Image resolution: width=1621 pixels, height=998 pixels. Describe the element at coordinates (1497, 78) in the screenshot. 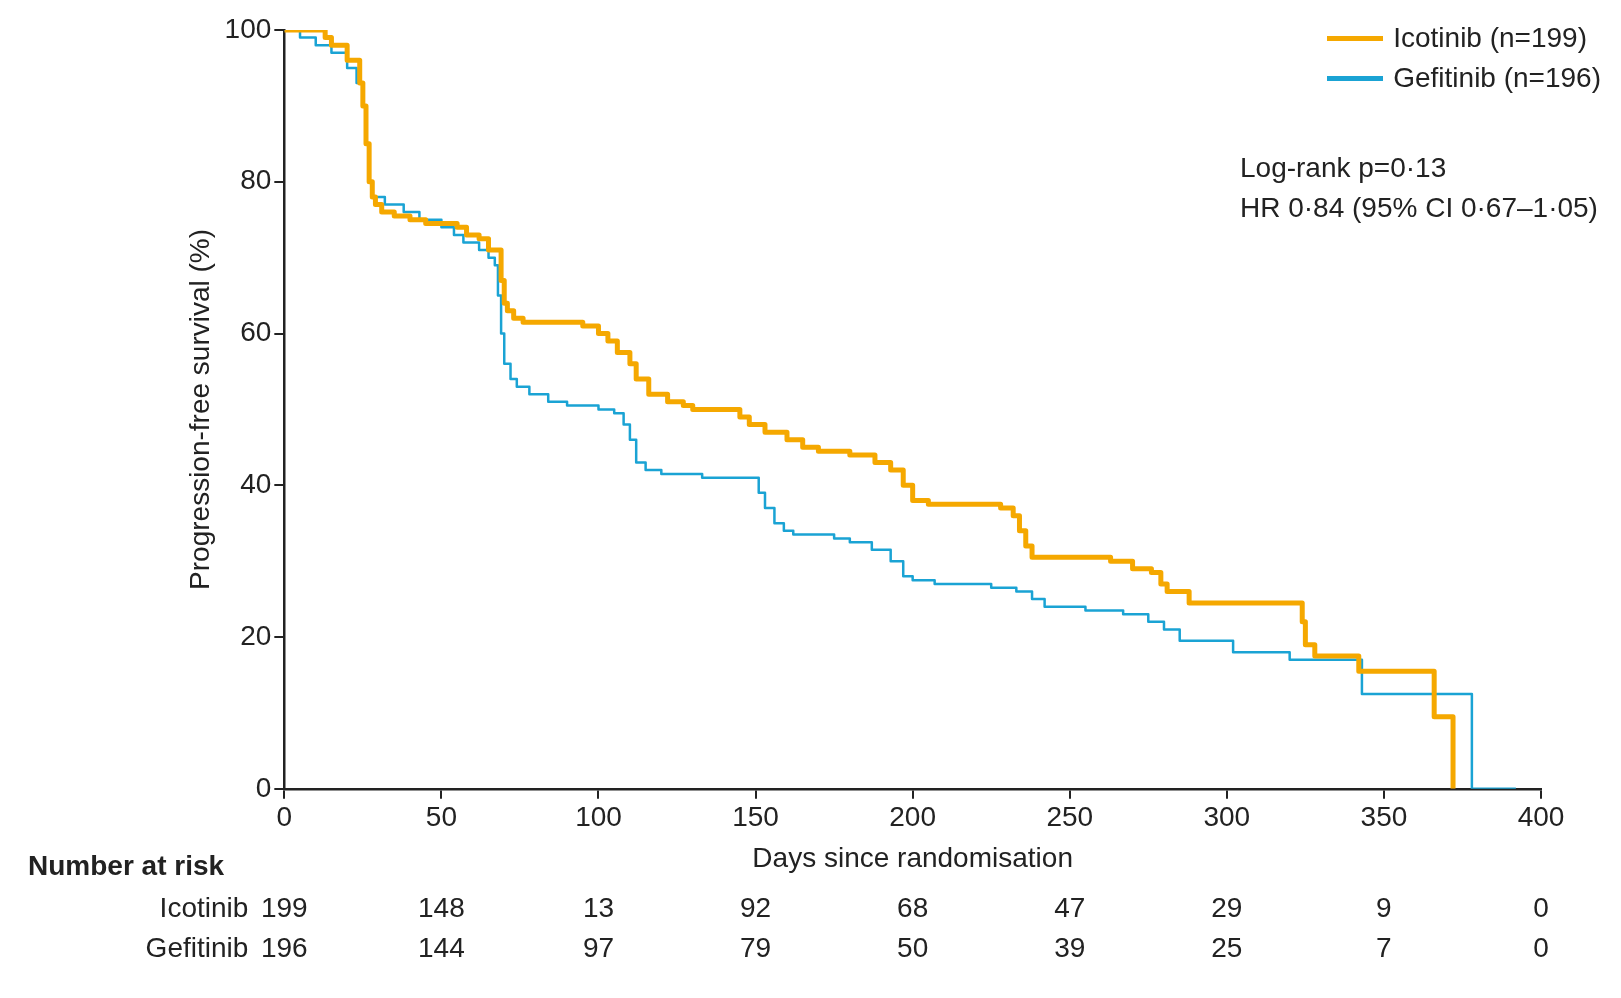

I see `legend-label: Gefitinib (n=196)` at that location.